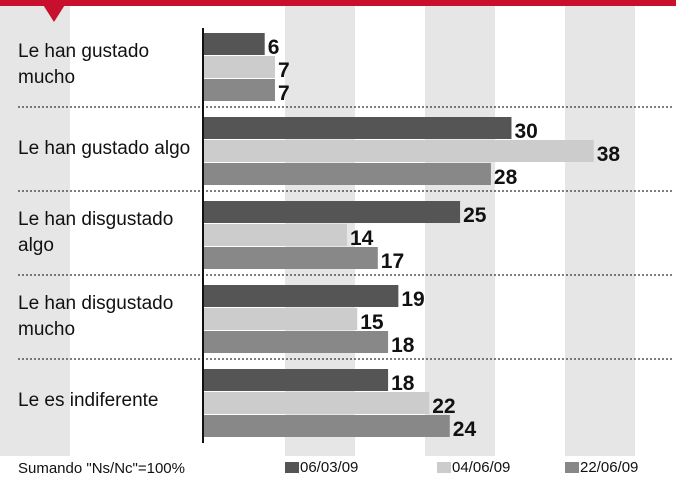  Describe the element at coordinates (84, 64) in the screenshot. I see `category-label: Le han gustado mucho` at that location.